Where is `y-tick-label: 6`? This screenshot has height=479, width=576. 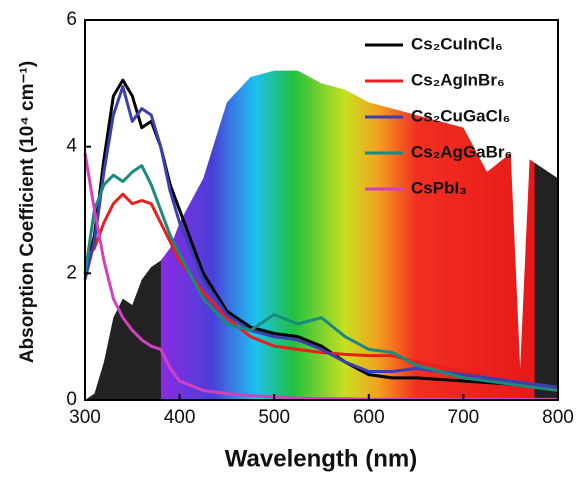 y-tick-label: 6 is located at coordinates (71, 19).